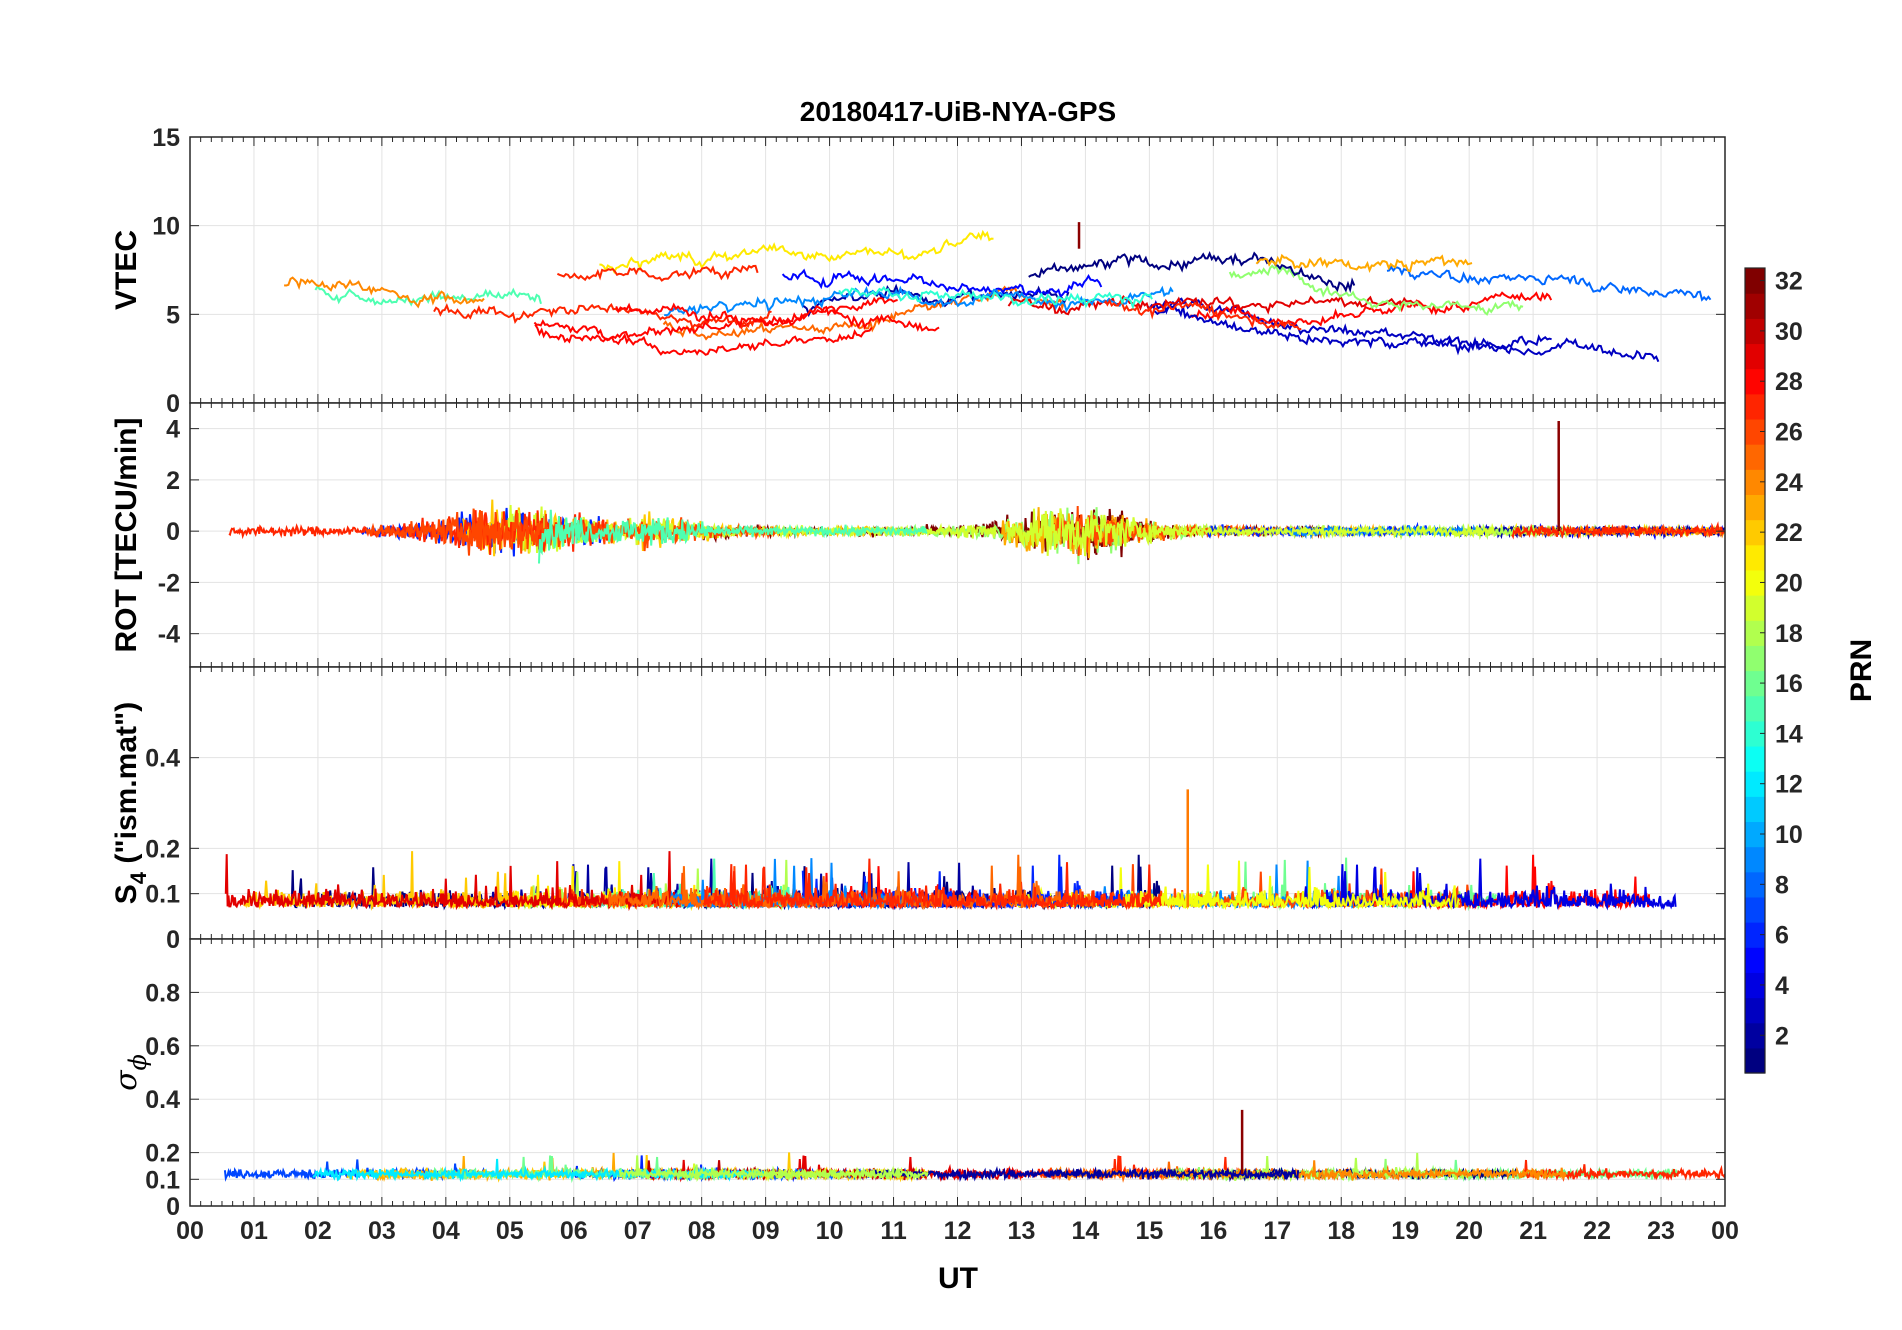 This screenshot has height=1330, width=1902. Describe the element at coordinates (1782, 986) in the screenshot. I see `colorbar-tick-label: 4` at that location.